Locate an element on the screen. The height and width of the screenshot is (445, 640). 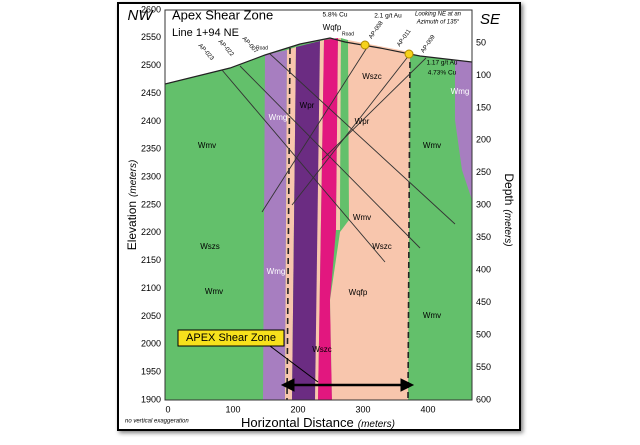
y-tick-label: 2600 is located at coordinates (151, 9).